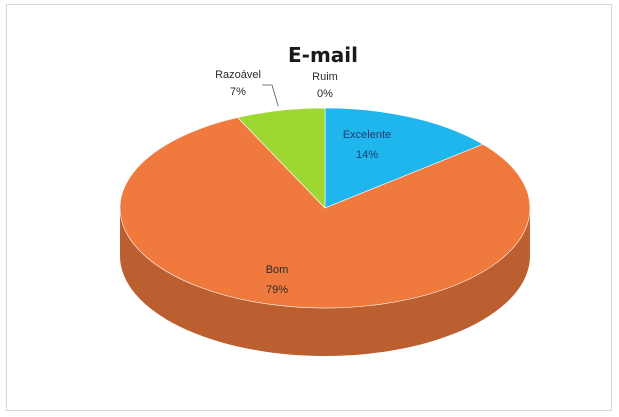 The image size is (619, 417). Describe the element at coordinates (238, 75) in the screenshot. I see `label-razoavel-name: Razoável` at that location.